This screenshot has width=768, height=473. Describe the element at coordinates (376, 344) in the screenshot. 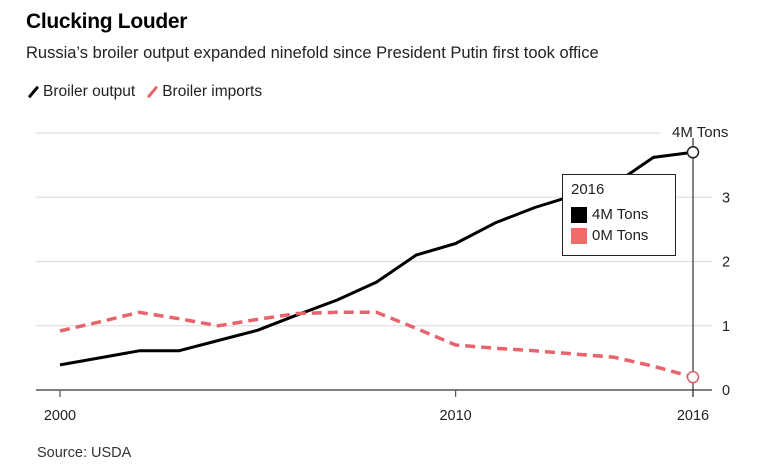

I see `series-line-broiler-imports` at that location.